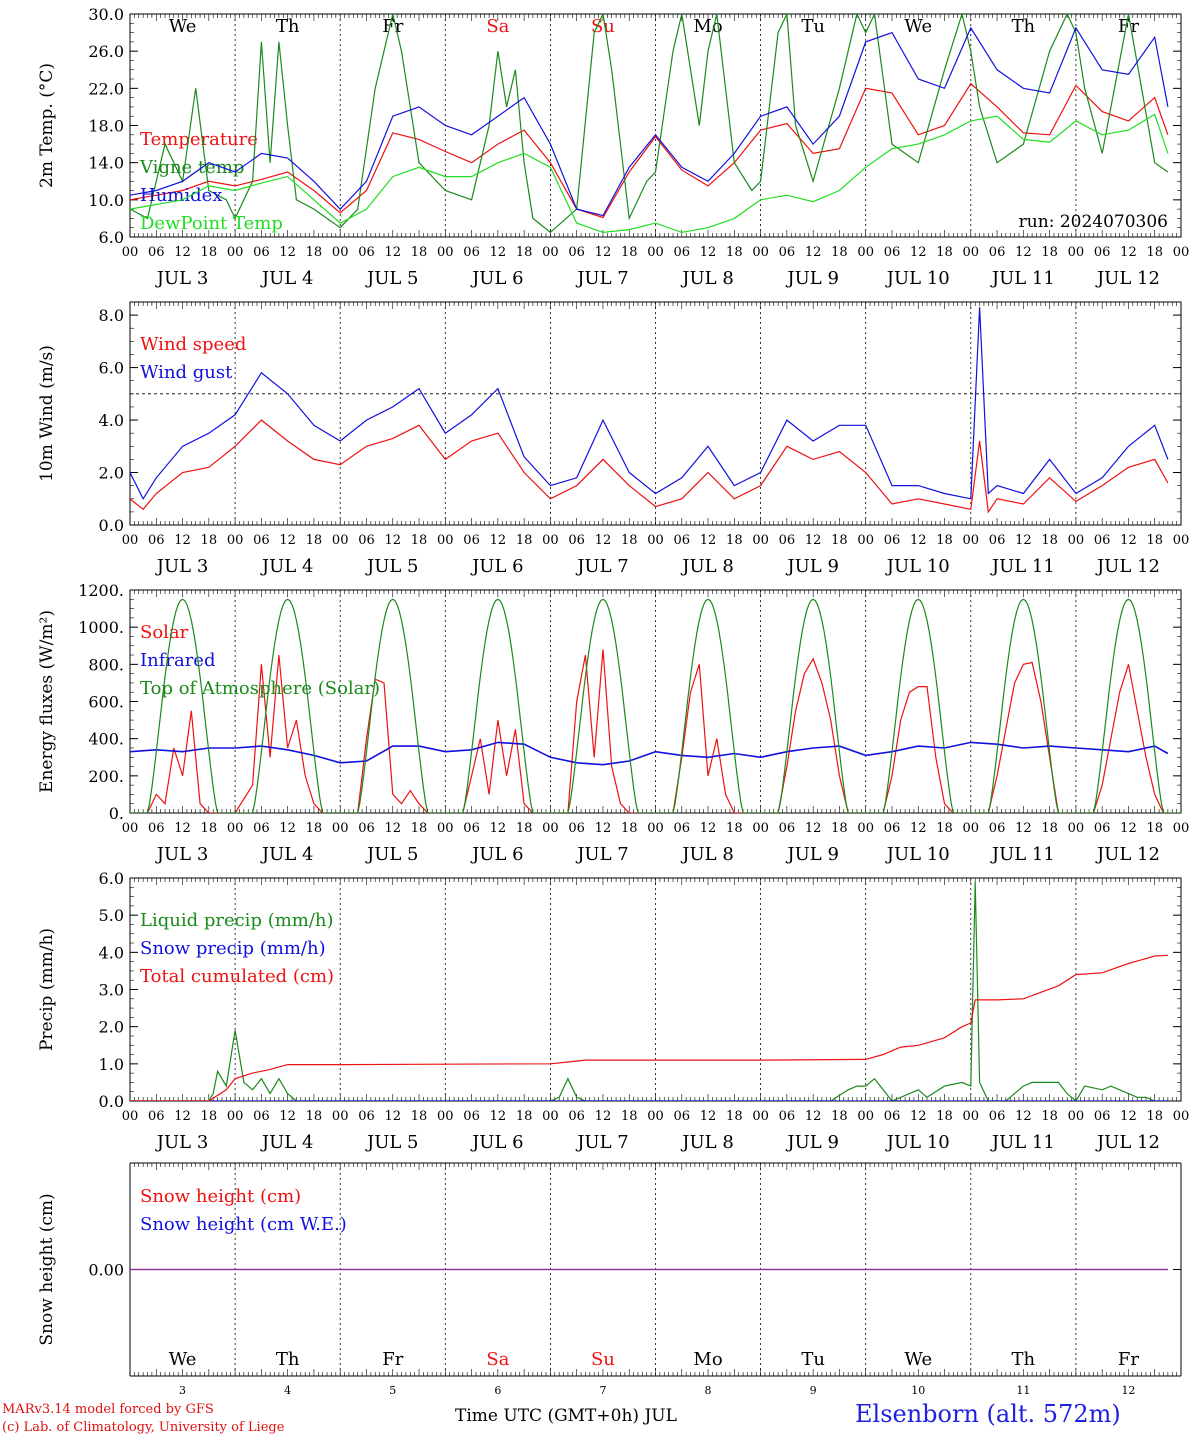 This screenshot has height=1440, width=1194. I want to click on series-line-liquid-precip-mm-h-, so click(649, 991).